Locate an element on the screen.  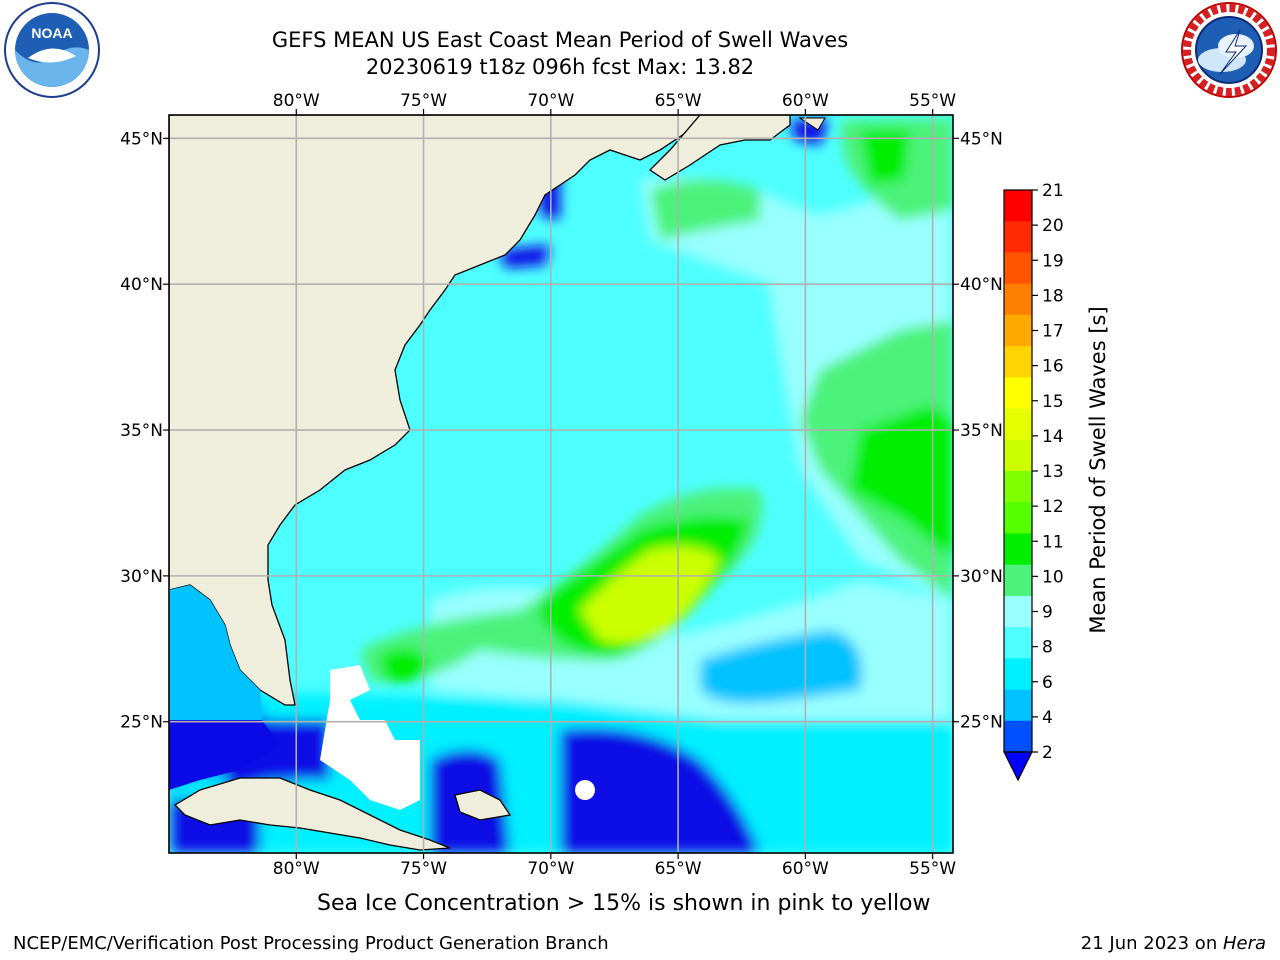
colorbar-tick-label: 15 is located at coordinates (1053, 402).